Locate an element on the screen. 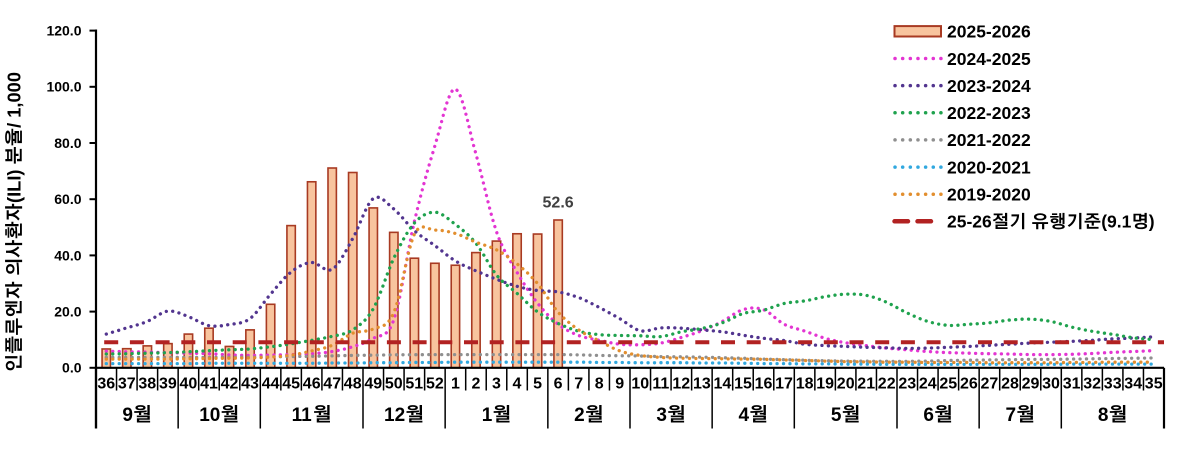  svg-text: 40 is located at coordinates (189, 383).